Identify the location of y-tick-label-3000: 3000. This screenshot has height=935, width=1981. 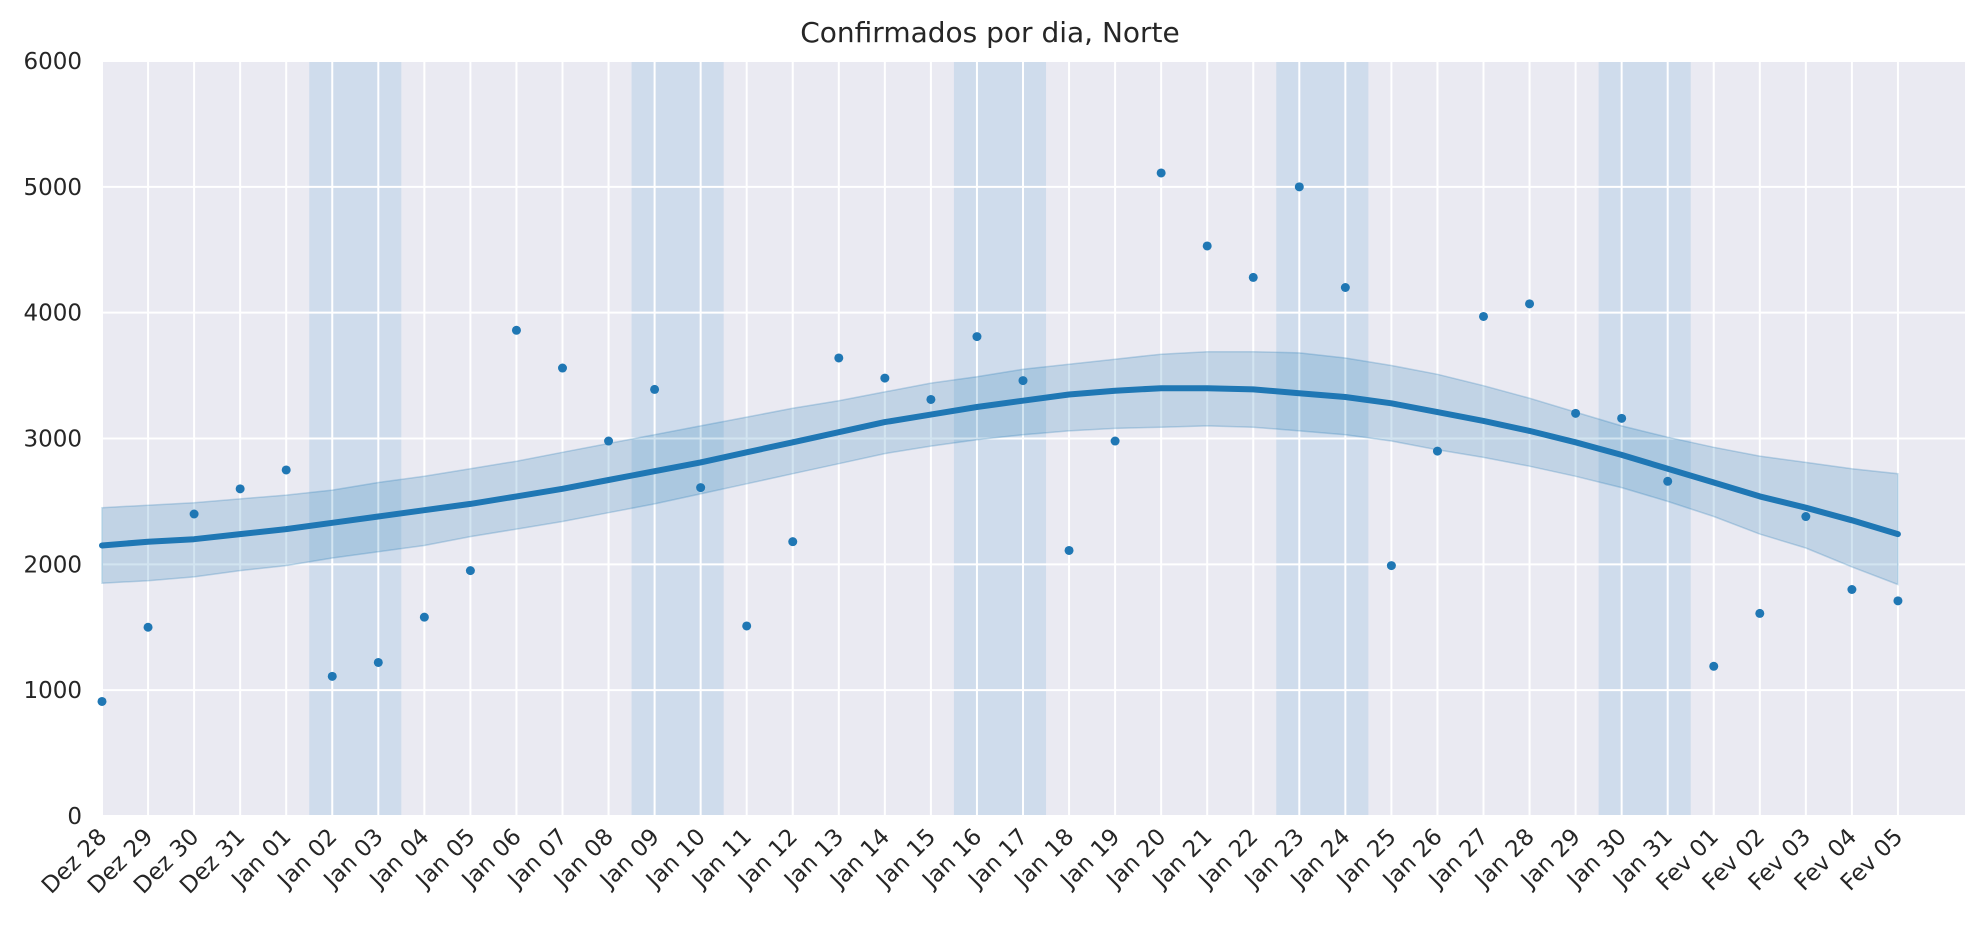
(52, 440).